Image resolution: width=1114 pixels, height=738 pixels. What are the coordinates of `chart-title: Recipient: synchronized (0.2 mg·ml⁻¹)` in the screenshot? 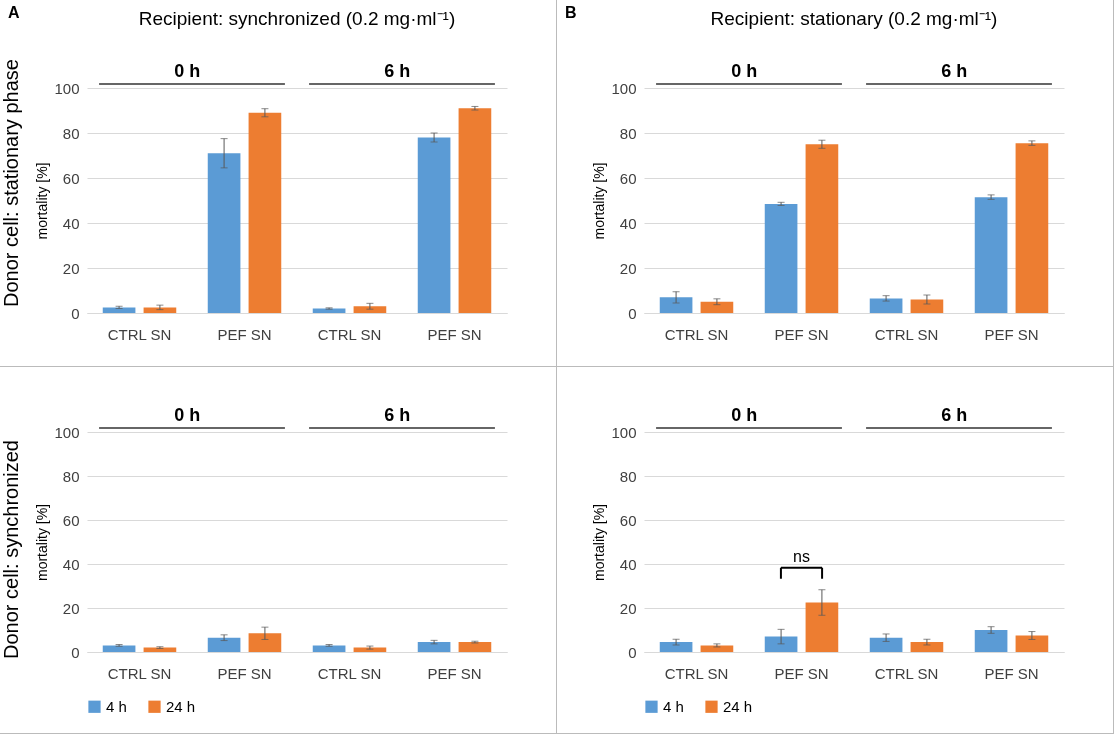 It's located at (297, 18).